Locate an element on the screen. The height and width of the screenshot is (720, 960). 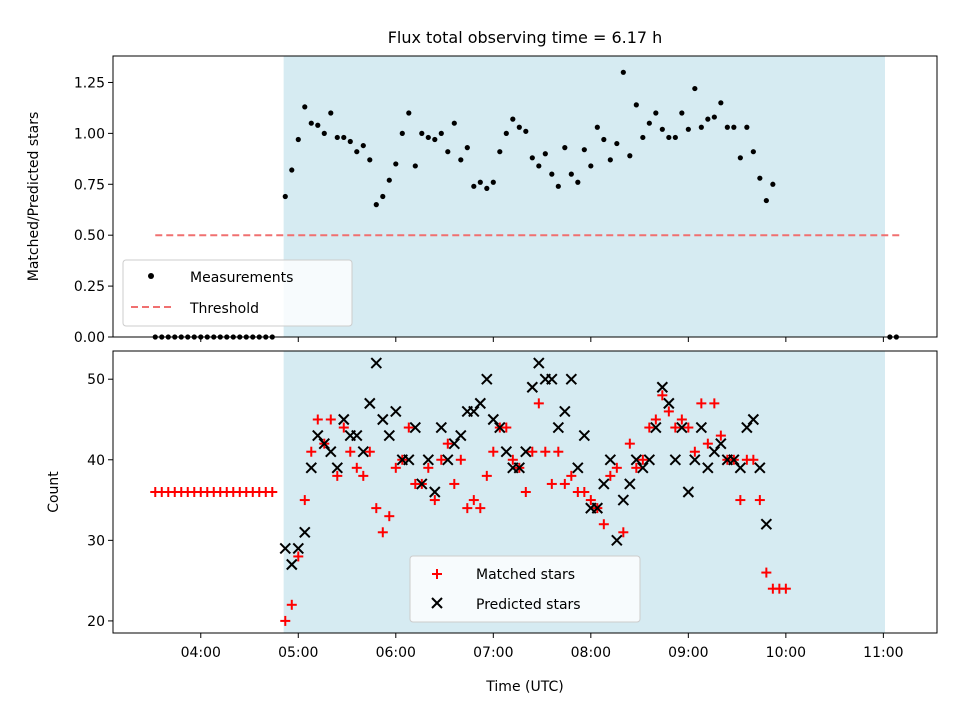
x-tick-label: 05:00 is located at coordinates (298, 653).